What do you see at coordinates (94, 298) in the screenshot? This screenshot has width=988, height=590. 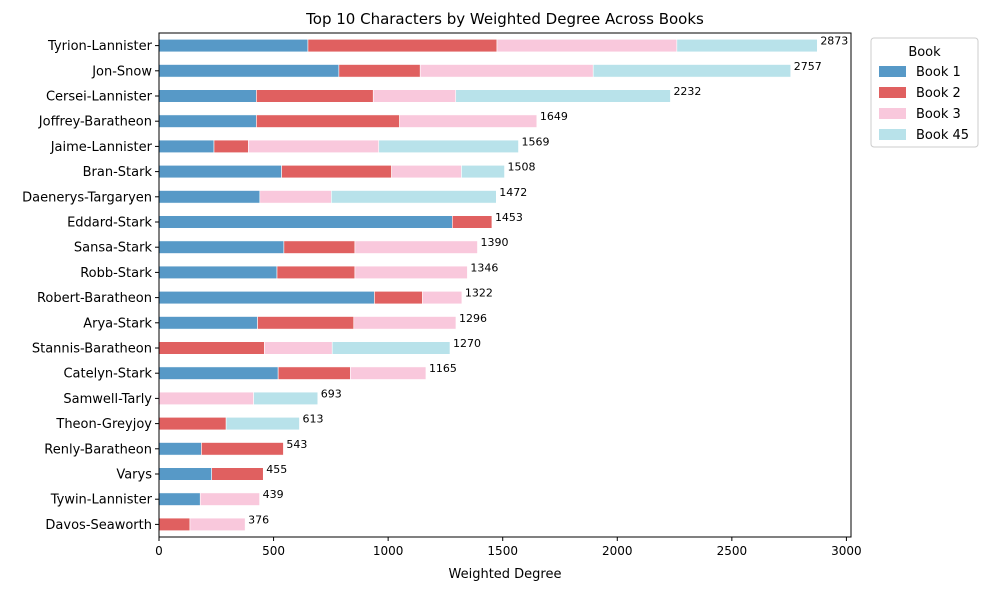 I see `y-tick-label: Robert-Baratheon` at bounding box center [94, 298].